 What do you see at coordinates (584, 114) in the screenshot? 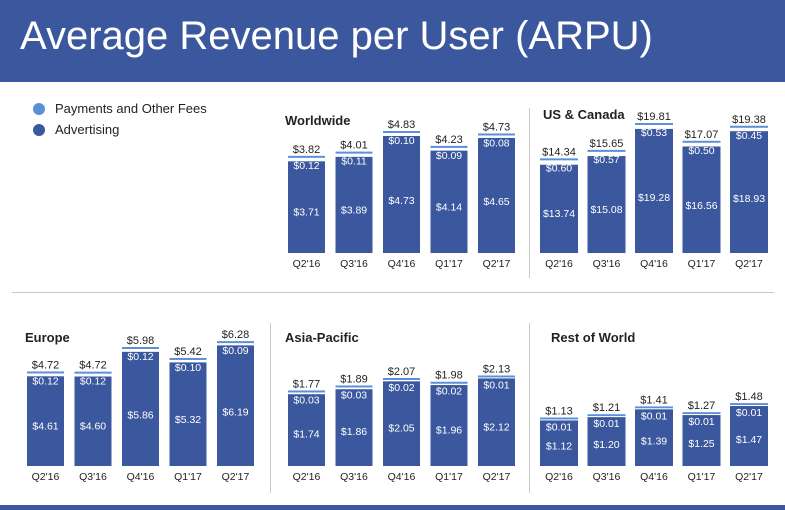
I see `chart-title-us-canada: US & Canada` at bounding box center [584, 114].